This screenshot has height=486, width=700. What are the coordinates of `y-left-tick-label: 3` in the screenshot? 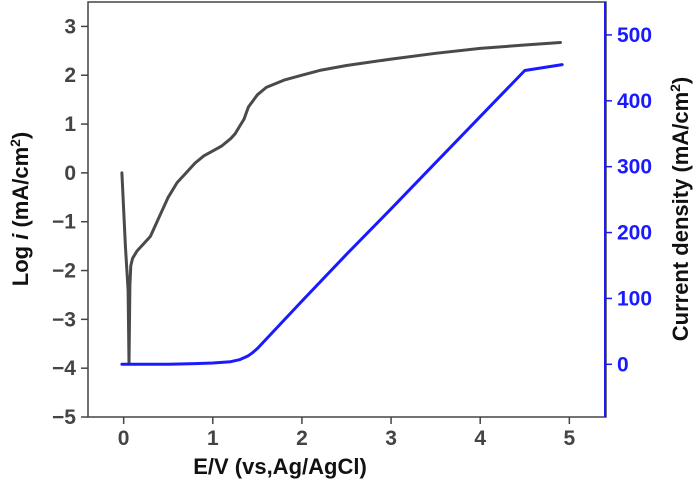 It's located at (70, 26).